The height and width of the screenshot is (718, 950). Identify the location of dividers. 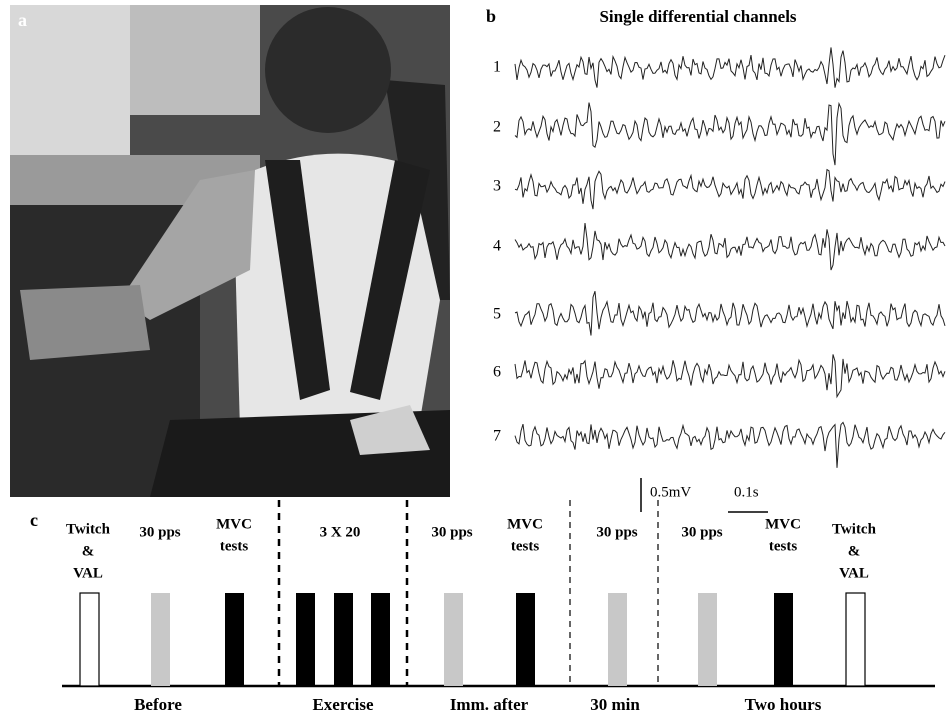
(468, 593).